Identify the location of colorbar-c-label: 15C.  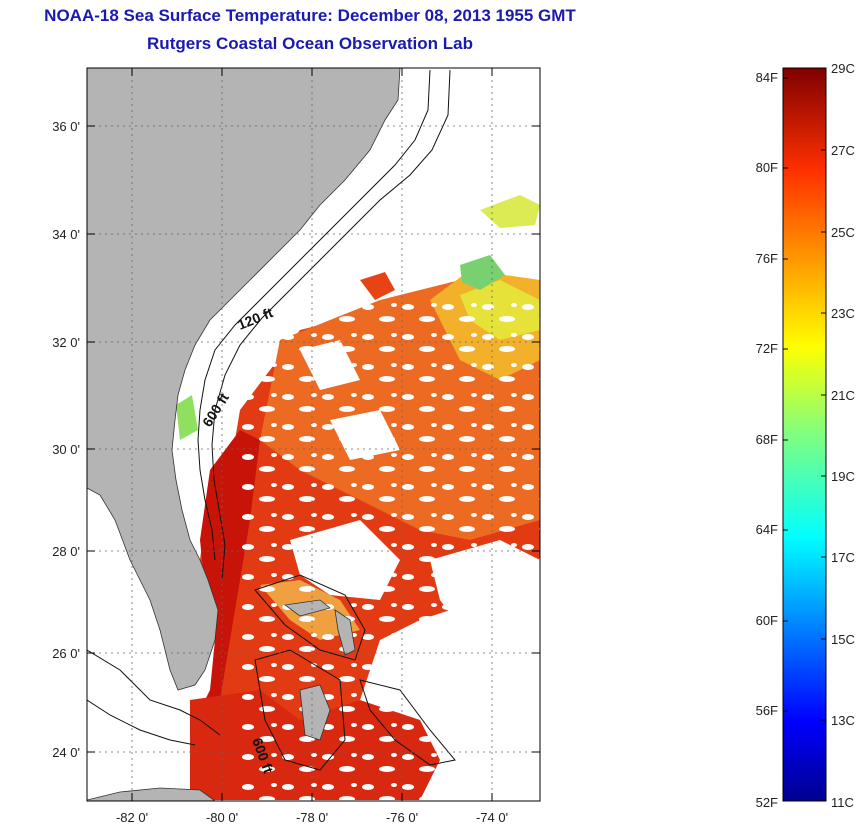
(843, 639).